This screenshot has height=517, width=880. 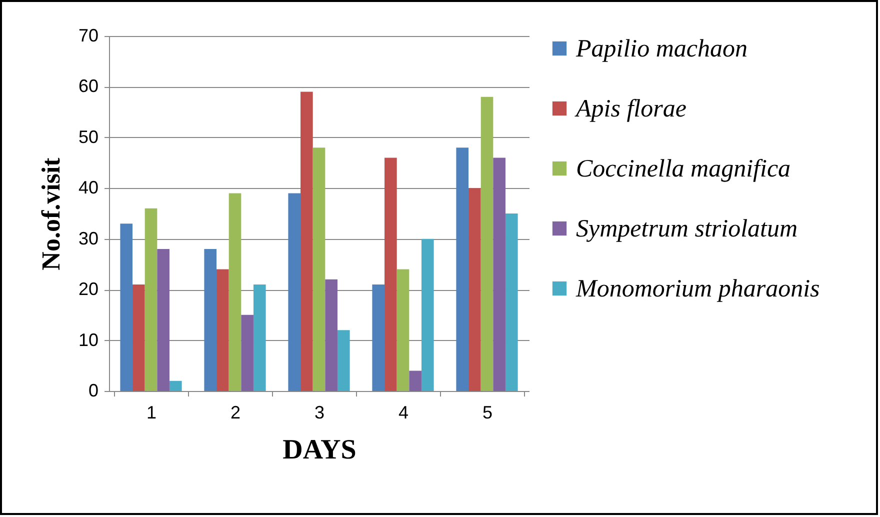 What do you see at coordinates (319, 450) in the screenshot?
I see `x-axis-title: DAYS` at bounding box center [319, 450].